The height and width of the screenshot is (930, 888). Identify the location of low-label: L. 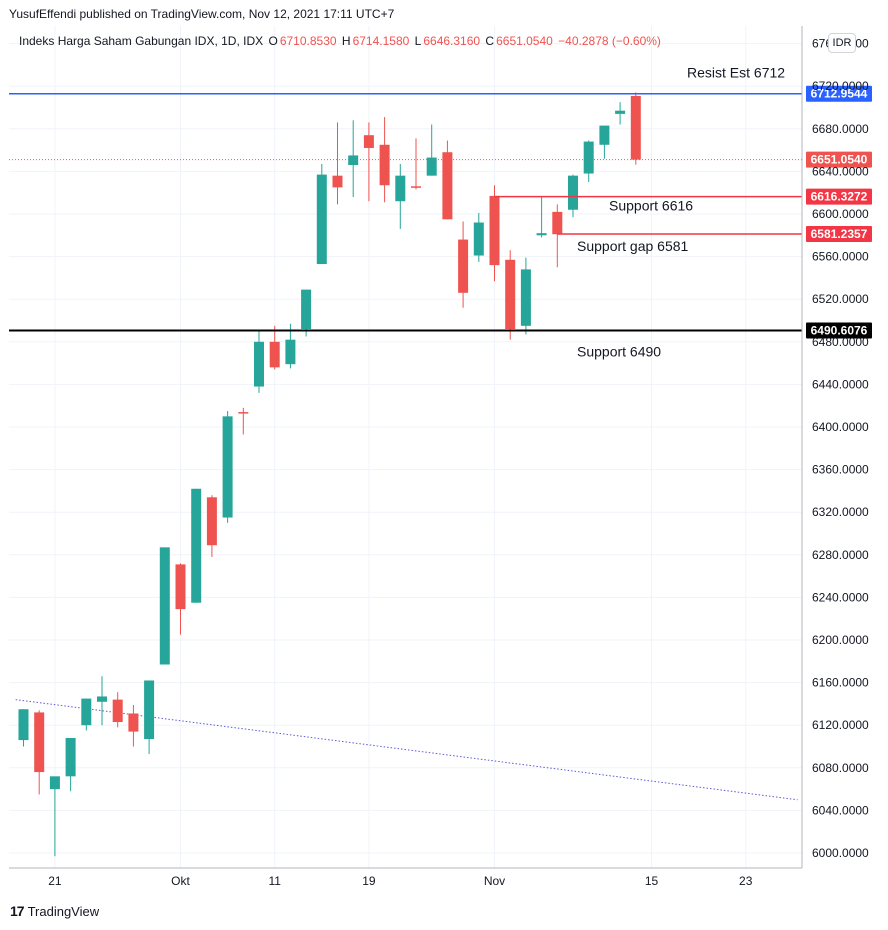
(418, 41).